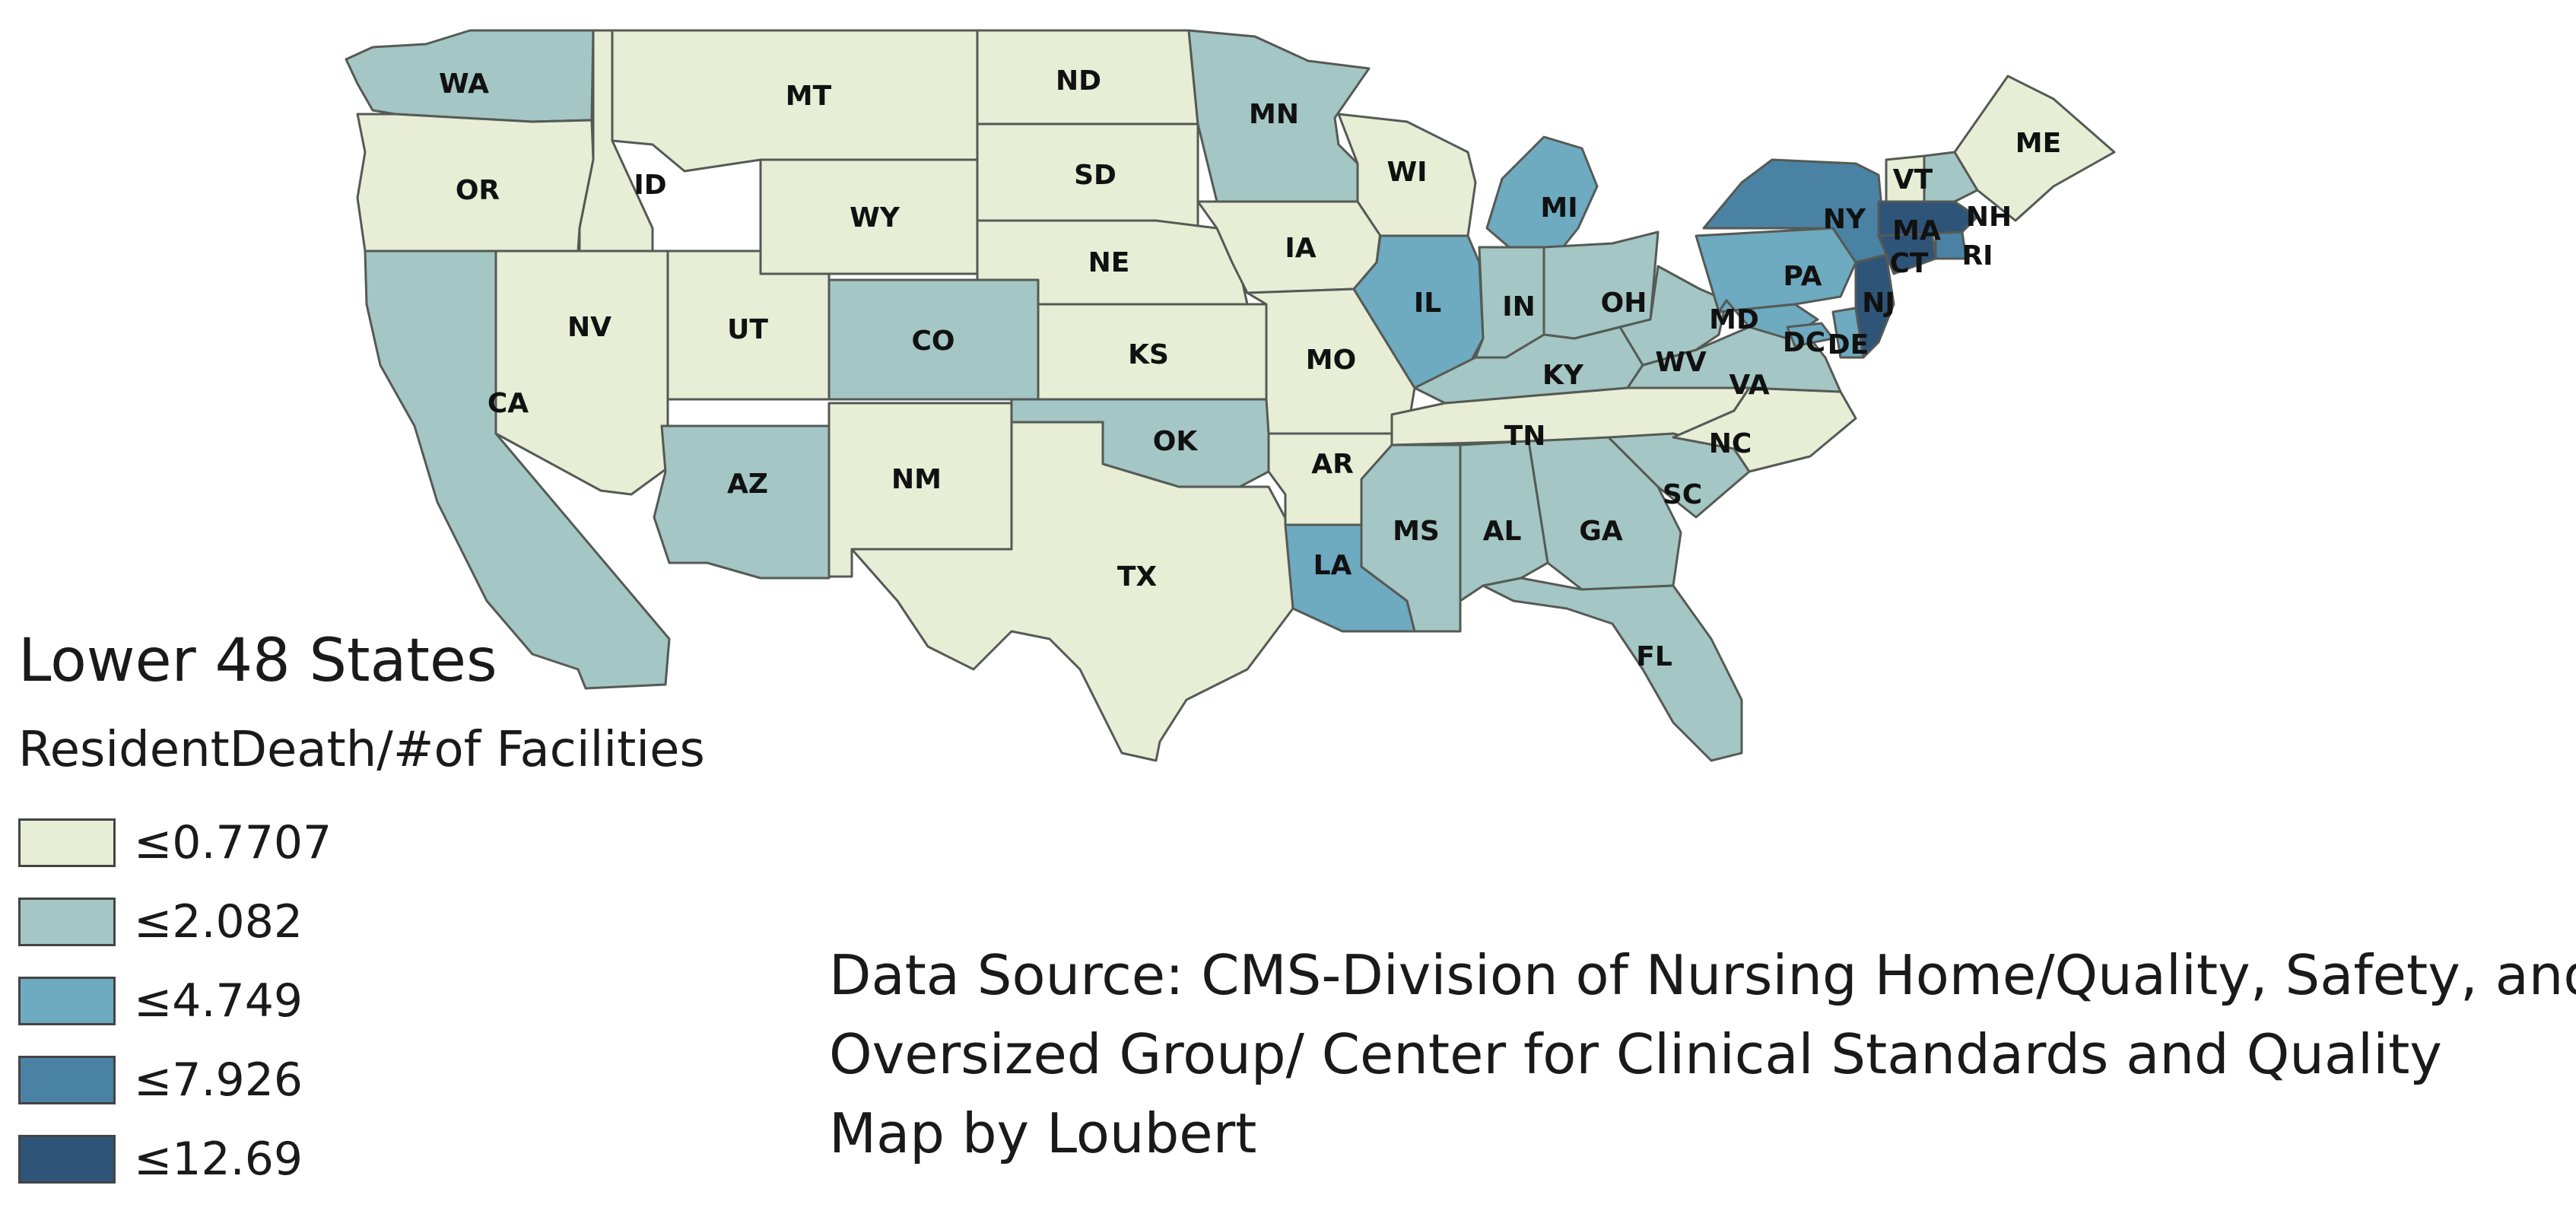 This screenshot has width=2576, height=1217. What do you see at coordinates (398, 842) in the screenshot?
I see `legend-item: ≤0.7707` at bounding box center [398, 842].